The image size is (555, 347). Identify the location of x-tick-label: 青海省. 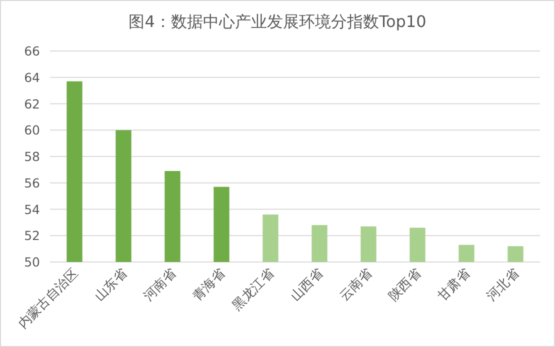
(209, 285).